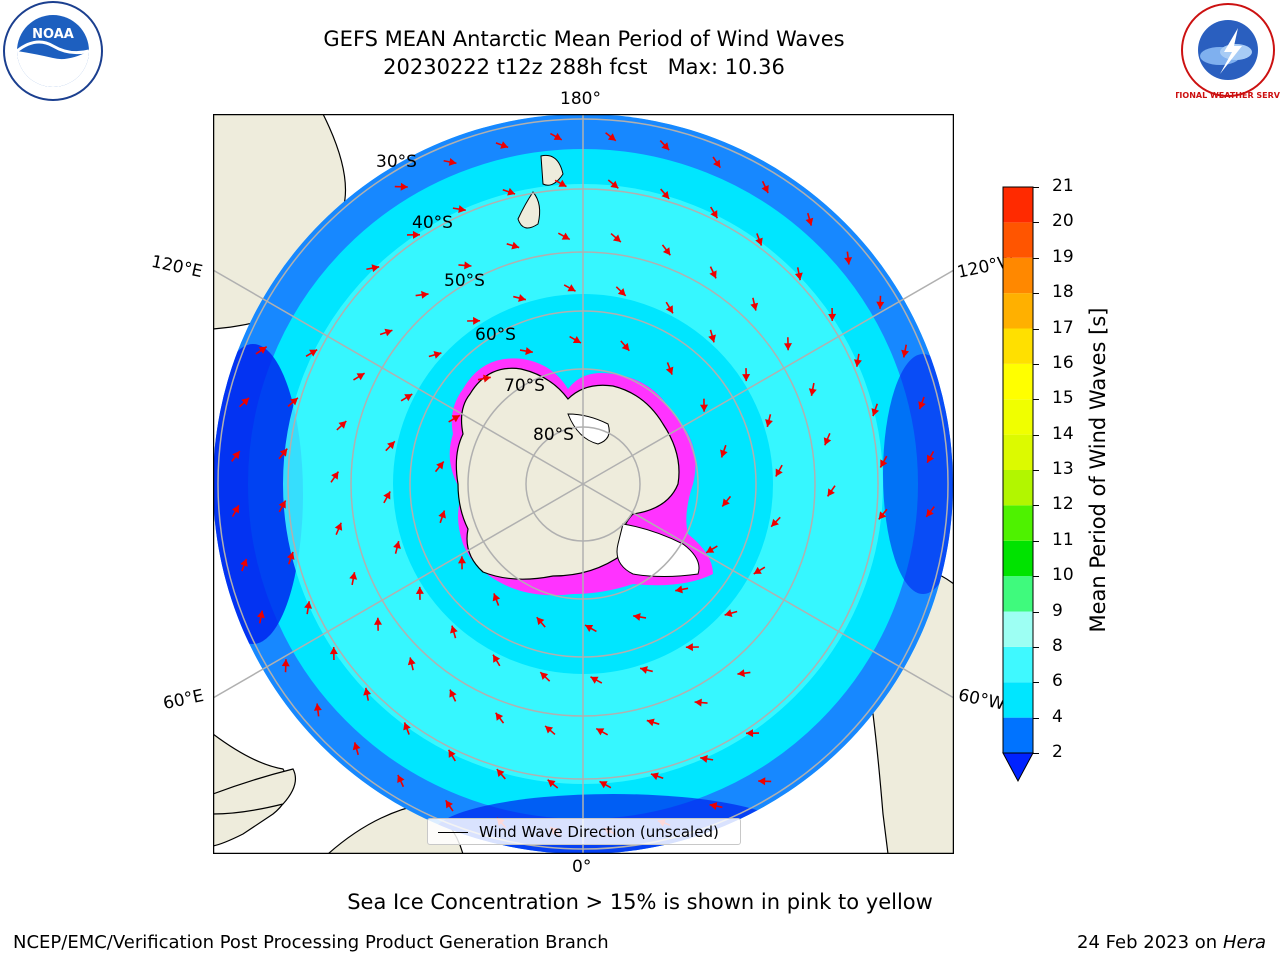 Image resolution: width=1280 pixels, height=960 pixels. Describe the element at coordinates (464, 281) in the screenshot. I see `lat-label-50s: 50°S` at that location.